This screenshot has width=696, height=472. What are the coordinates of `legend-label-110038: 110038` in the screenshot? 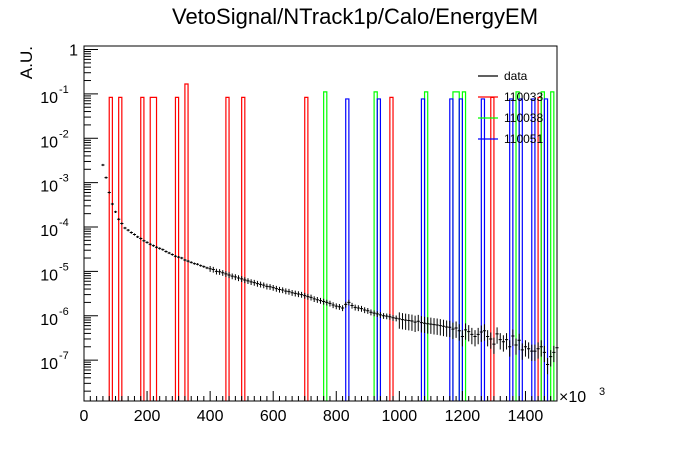 It's located at (523, 118).